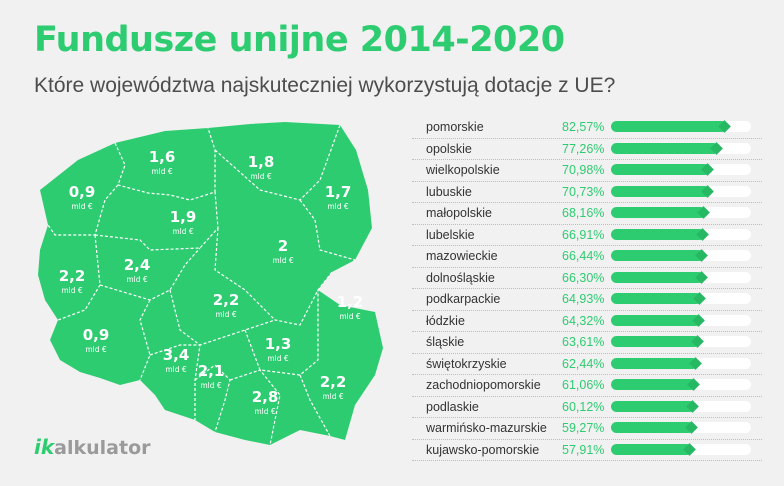 This screenshot has height=486, width=784. I want to click on ranking-row: łódzkie 64,32%, so click(587, 321).